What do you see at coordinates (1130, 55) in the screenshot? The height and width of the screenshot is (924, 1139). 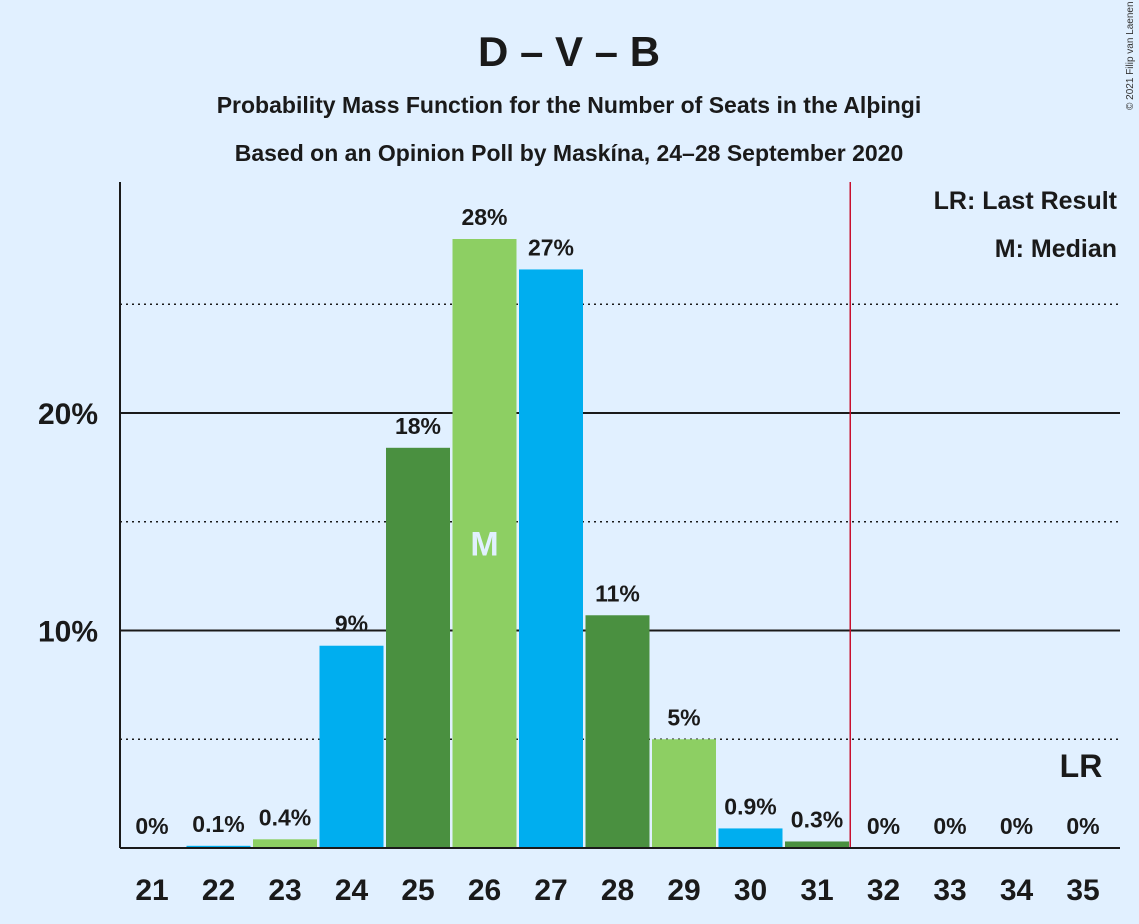 I see `copyright-note: © 2021 Filip van Laenen` at bounding box center [1130, 55].